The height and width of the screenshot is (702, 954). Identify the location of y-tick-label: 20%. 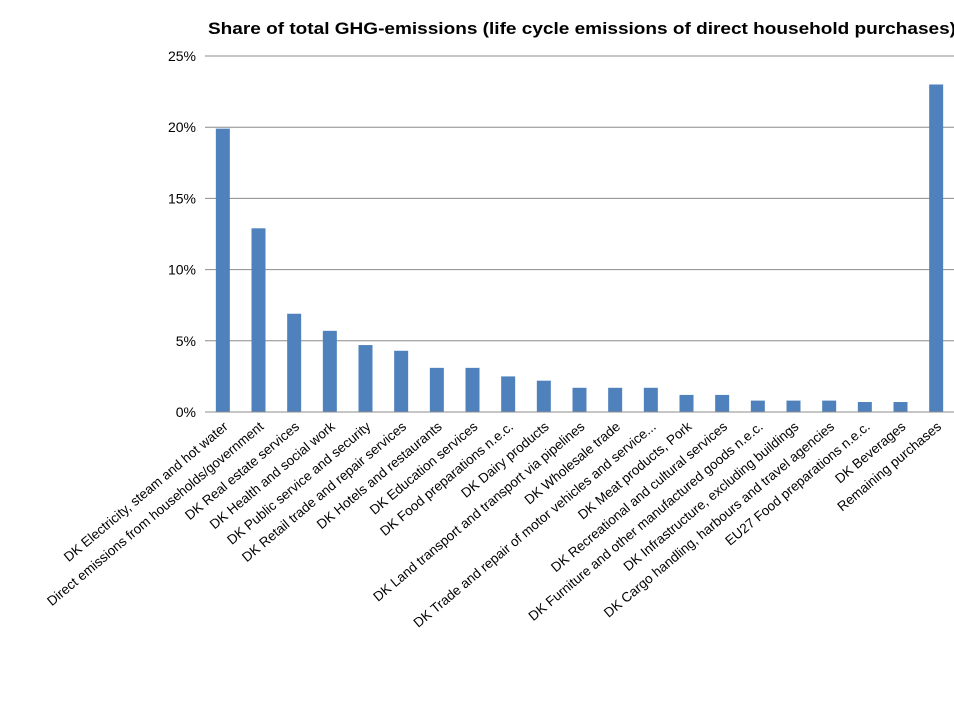
(182, 127).